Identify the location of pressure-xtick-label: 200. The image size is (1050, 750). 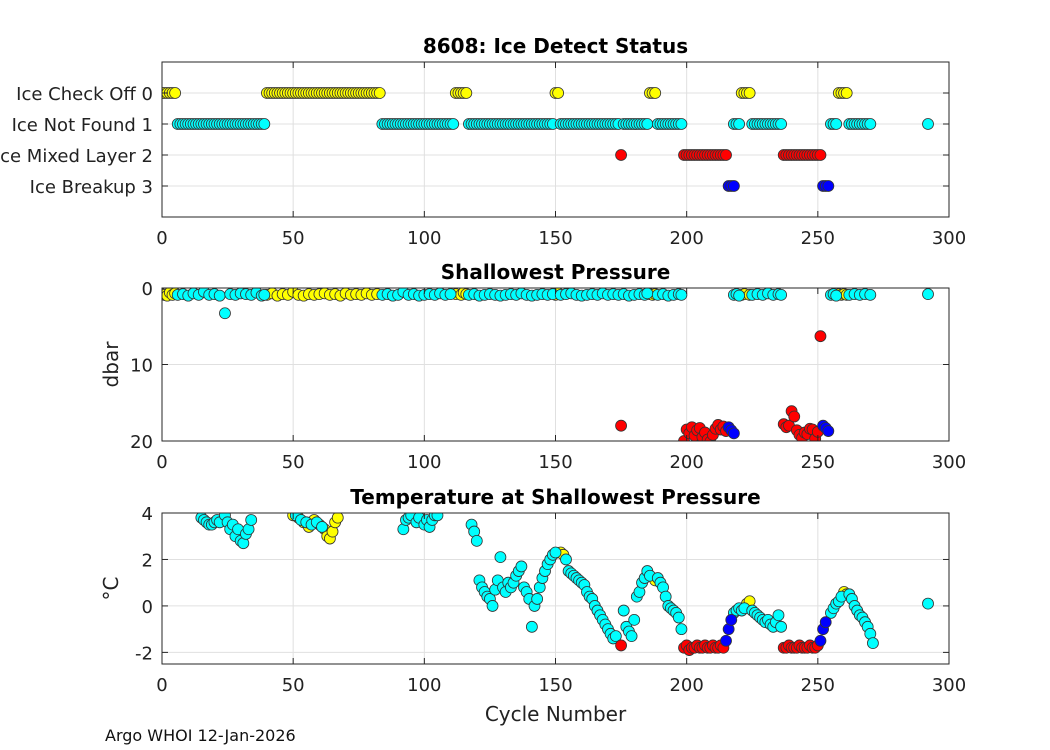
(686, 462).